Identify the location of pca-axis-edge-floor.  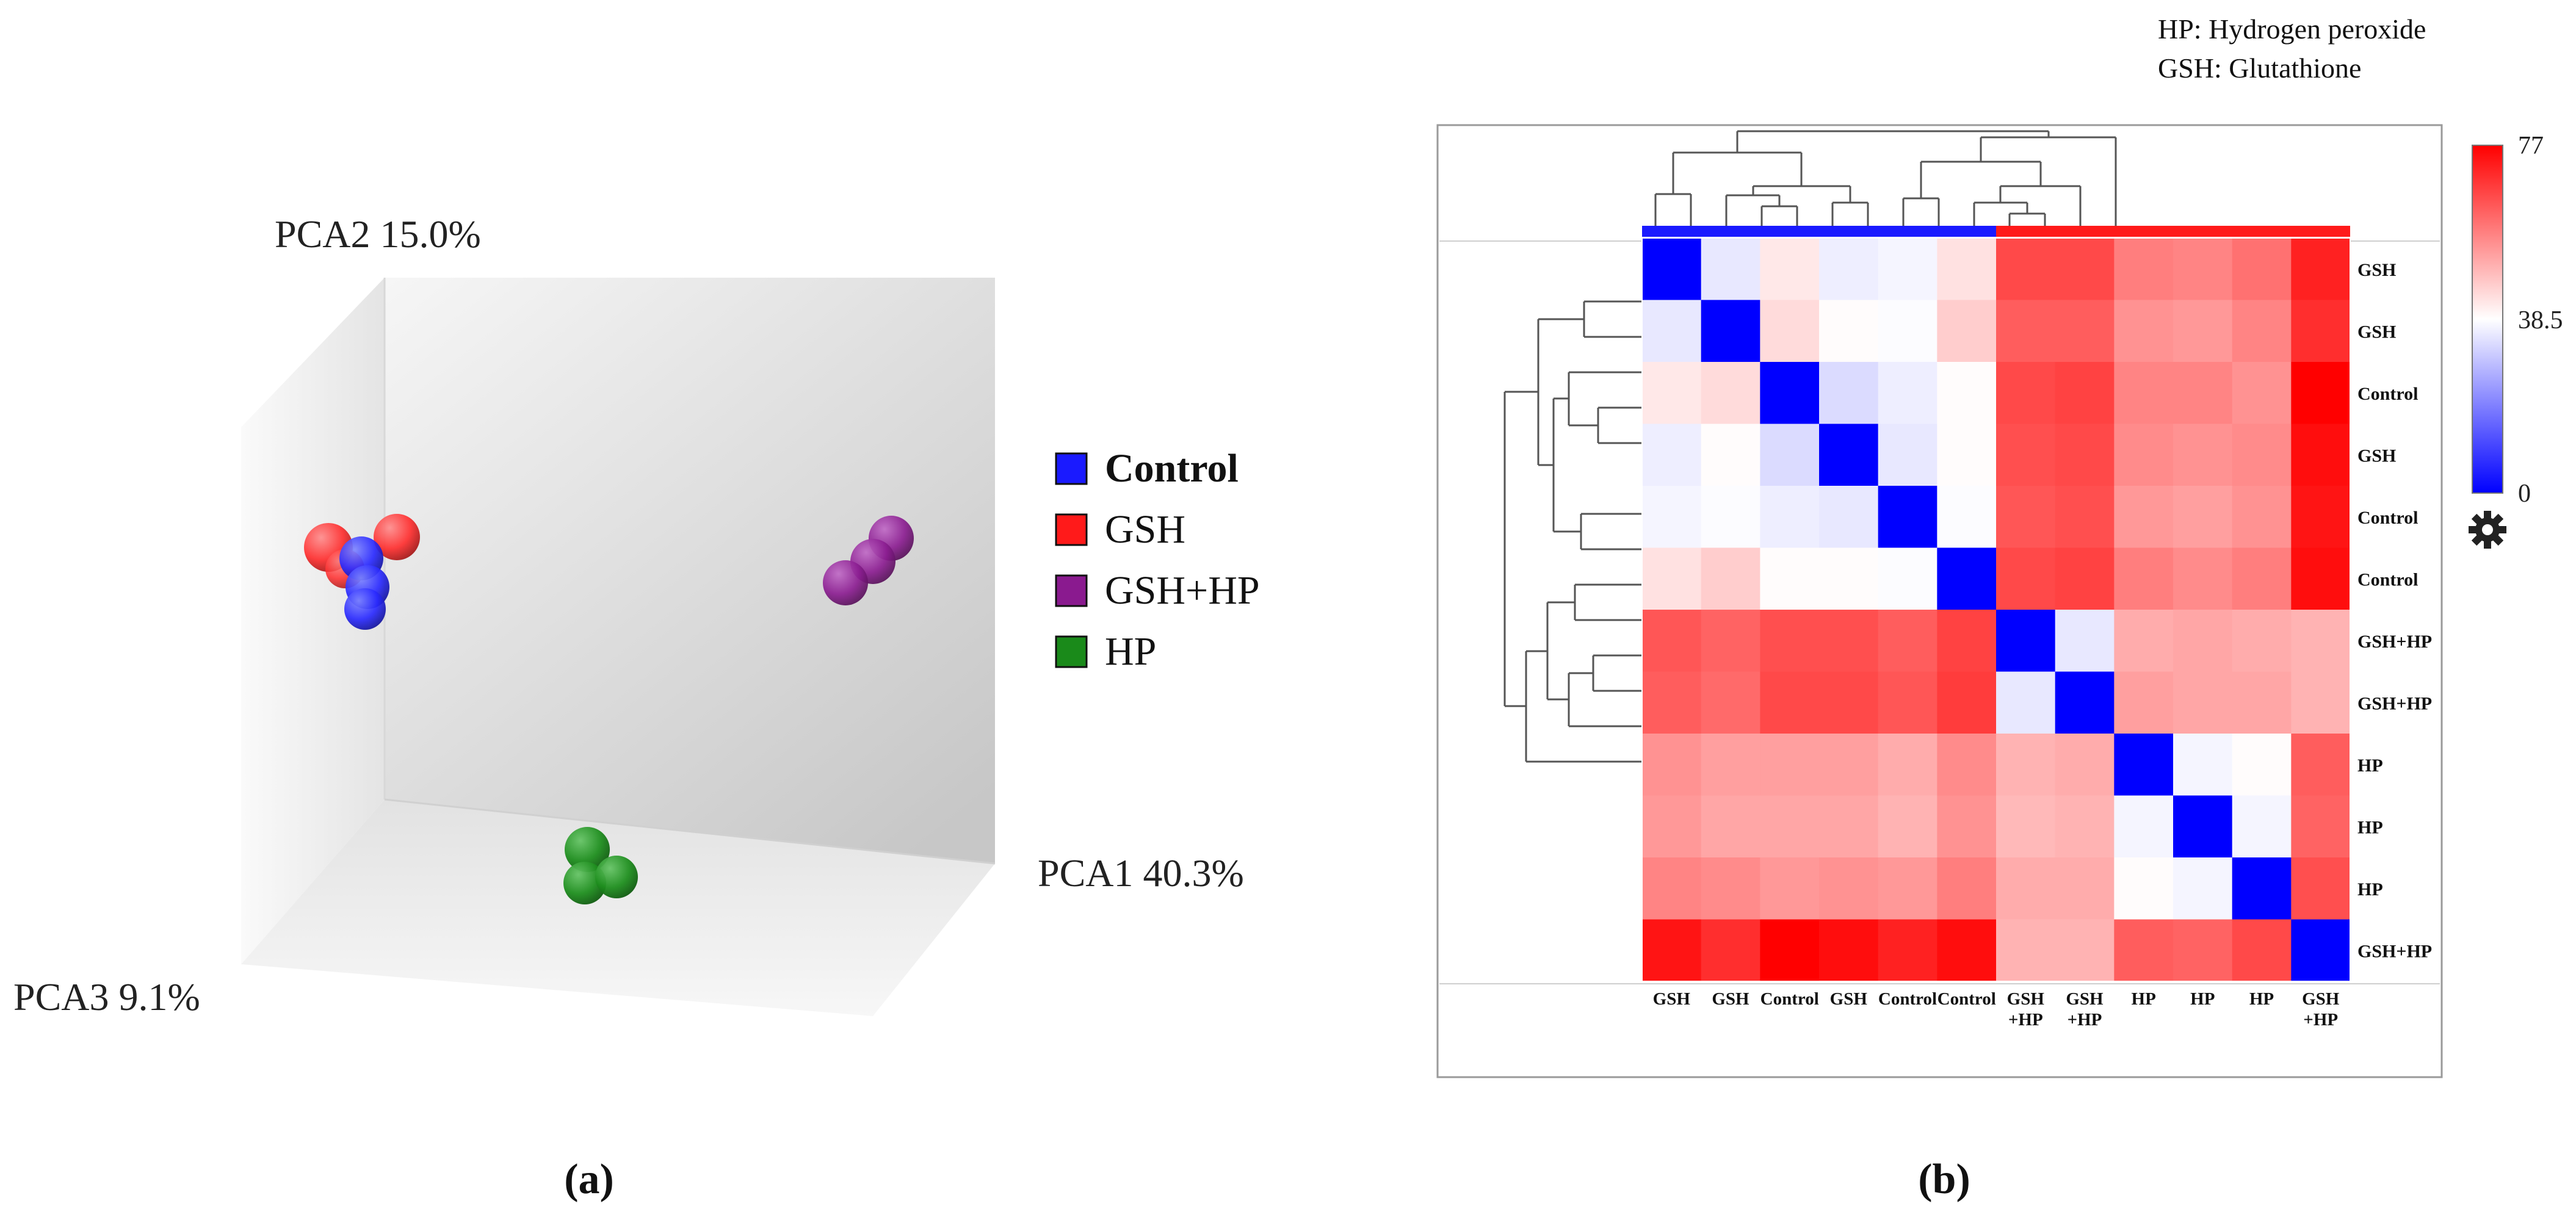
(690, 831).